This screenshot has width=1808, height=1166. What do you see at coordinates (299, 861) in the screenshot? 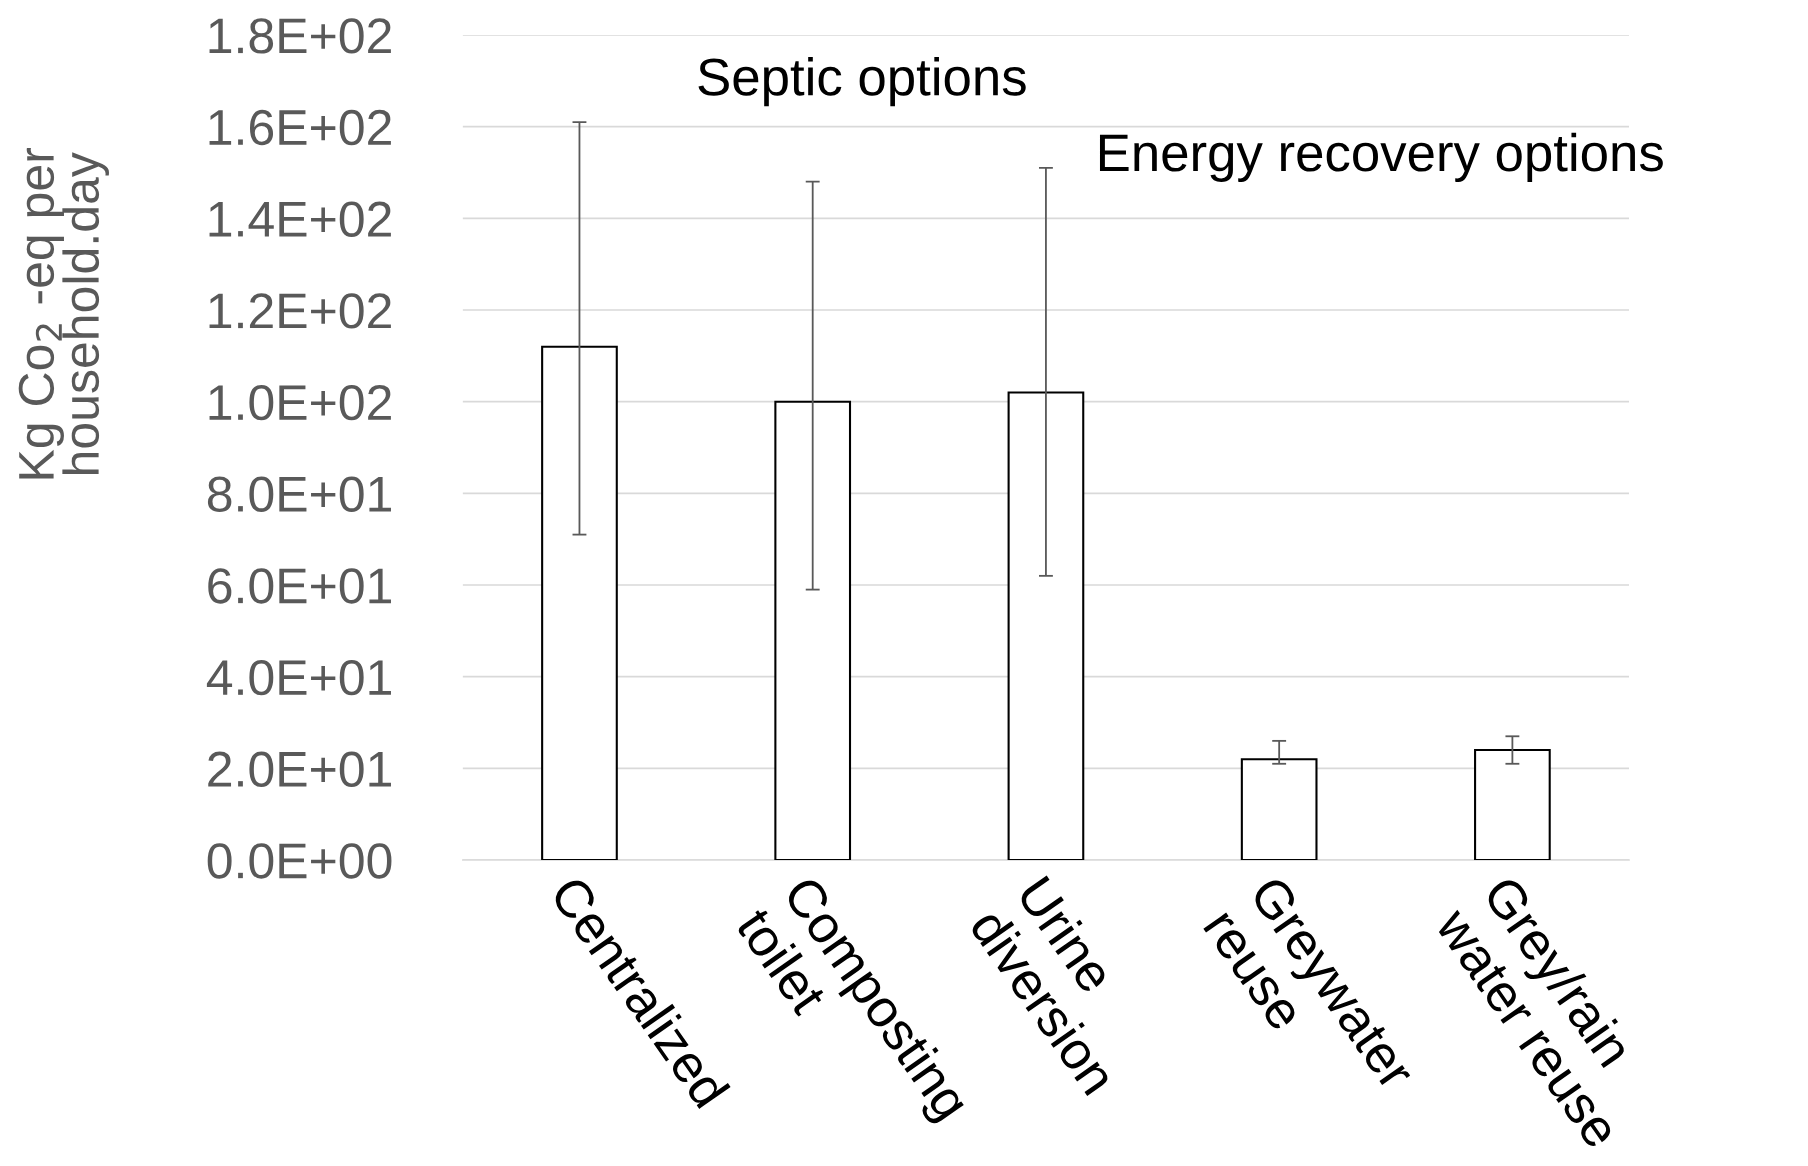
I see `y-tick-label: 0.0E+00` at bounding box center [299, 861].